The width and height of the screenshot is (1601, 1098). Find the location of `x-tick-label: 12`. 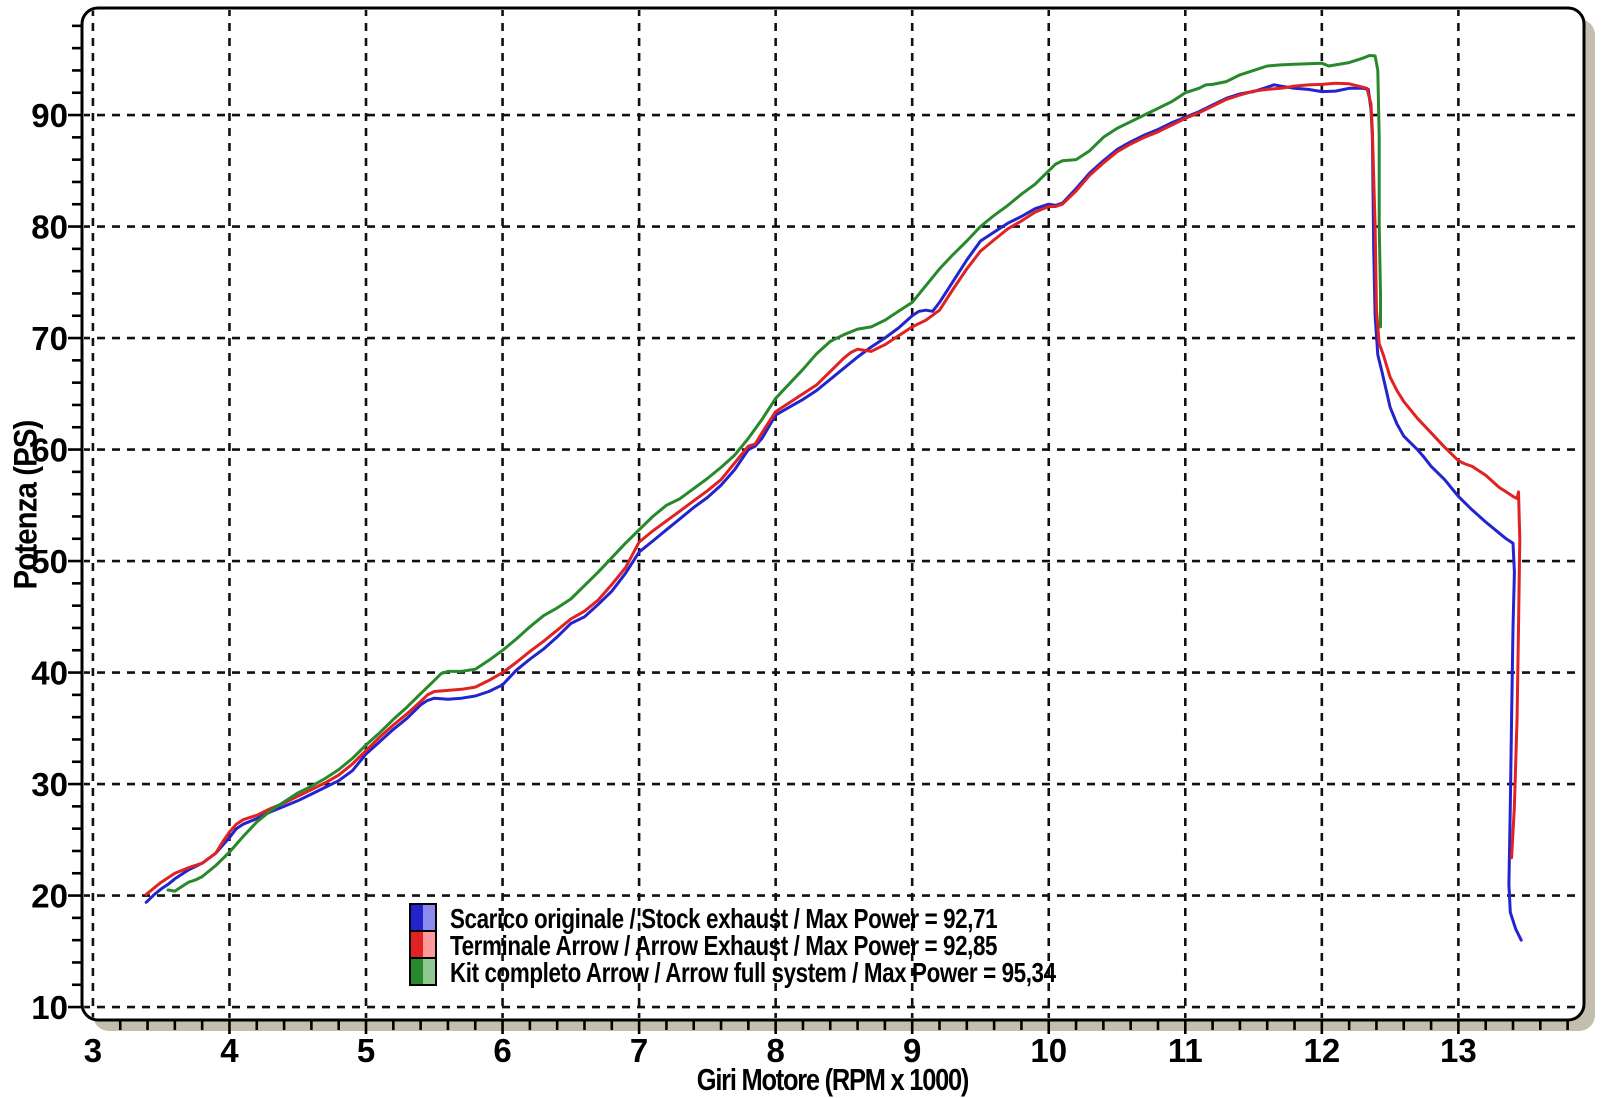

x-tick-label: 12 is located at coordinates (1321, 1050).